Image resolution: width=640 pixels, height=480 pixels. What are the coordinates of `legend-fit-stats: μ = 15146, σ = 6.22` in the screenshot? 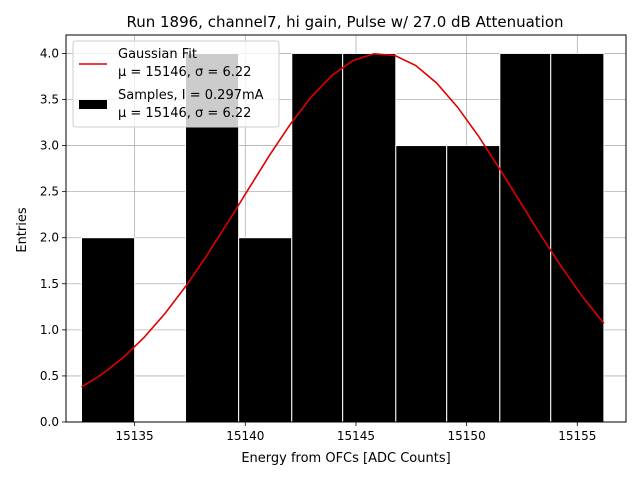 It's located at (184, 72).